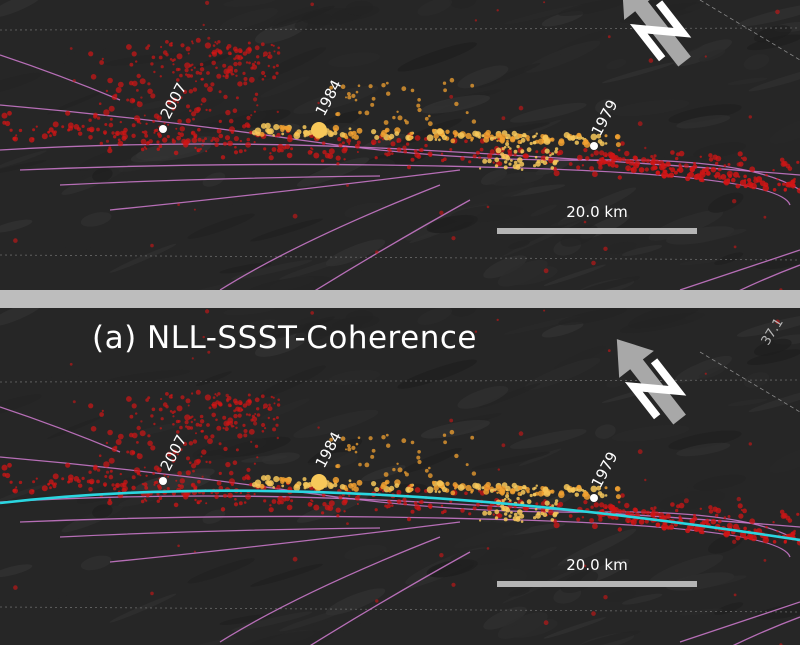  Describe the element at coordinates (284, 338) in the screenshot. I see `panel-title: (a) NLL-SSST-Coherence` at that location.